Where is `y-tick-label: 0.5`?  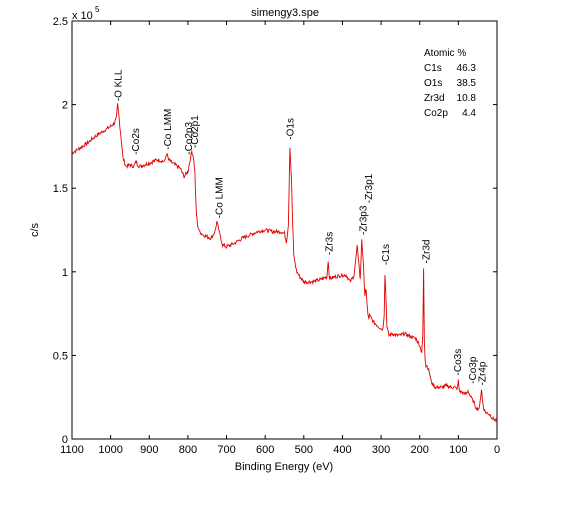
y-tick-label: 0.5 is located at coordinates (60, 356).